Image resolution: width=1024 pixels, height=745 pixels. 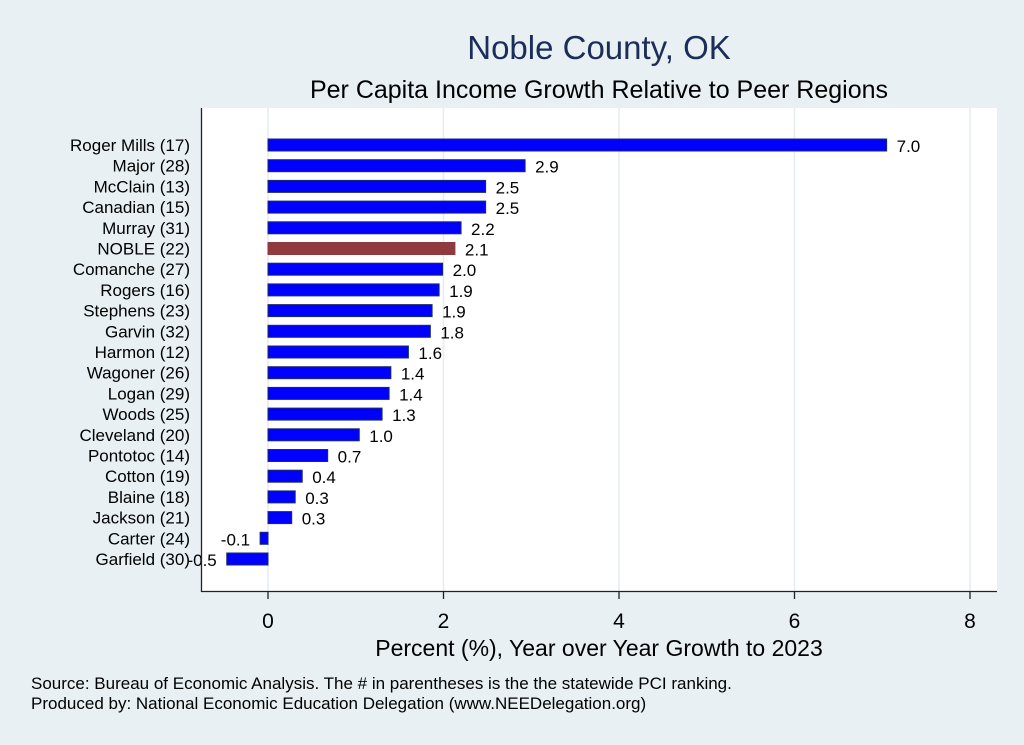 I want to click on category-label: NOBLE (22), so click(x=143, y=249).